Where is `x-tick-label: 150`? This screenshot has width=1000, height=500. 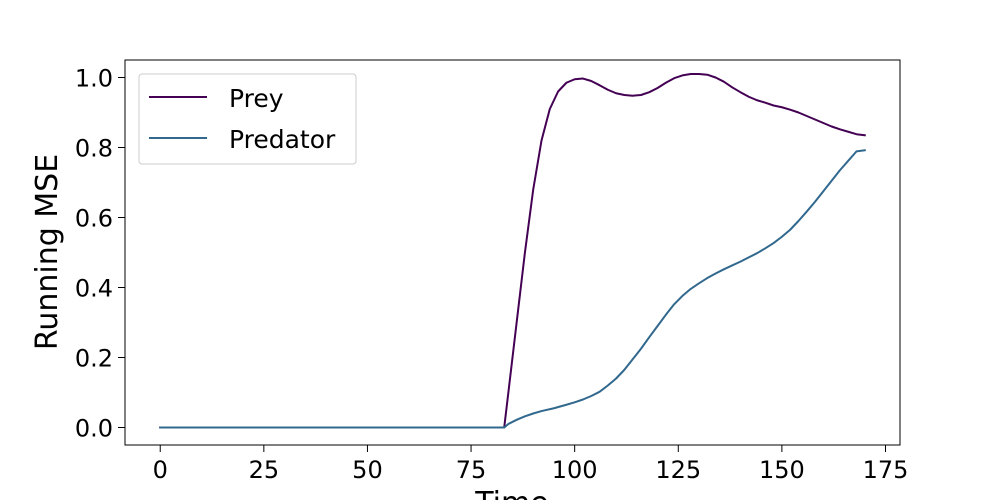
x-tick-label: 150 is located at coordinates (782, 470).